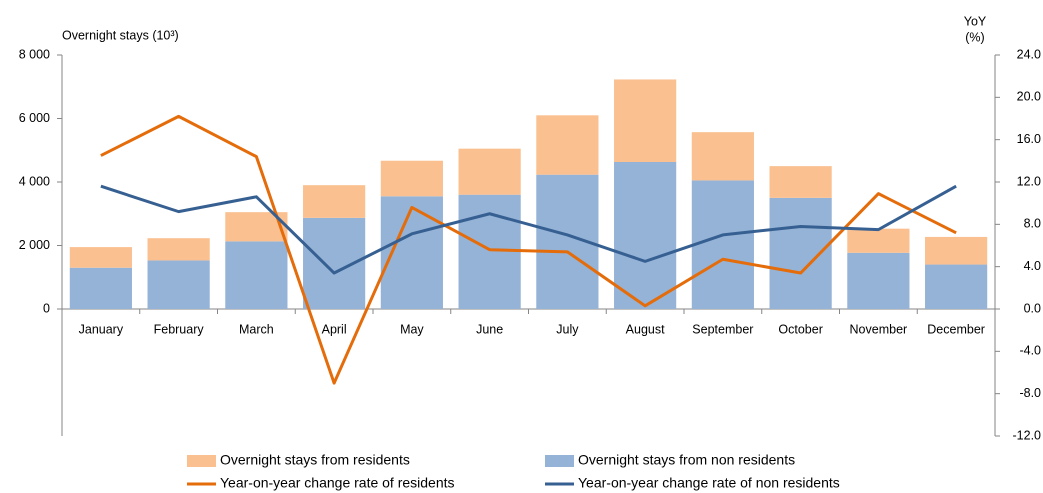 The image size is (1043, 493). What do you see at coordinates (645, 329) in the screenshot?
I see `x-tick-label: August` at bounding box center [645, 329].